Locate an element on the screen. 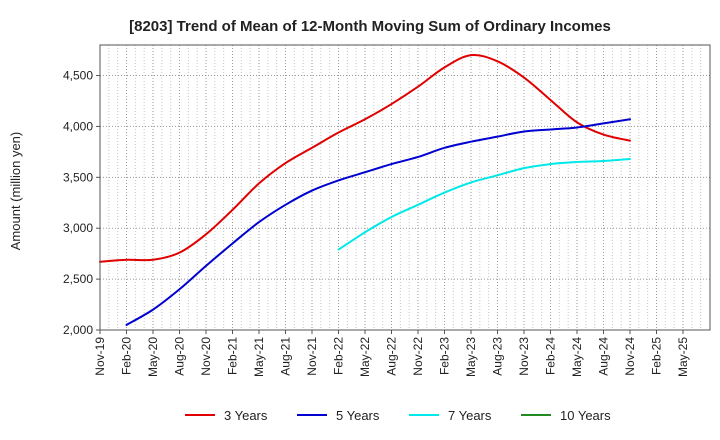 The width and height of the screenshot is (720, 440). x-tick-label: Nov-20 is located at coordinates (206, 356).